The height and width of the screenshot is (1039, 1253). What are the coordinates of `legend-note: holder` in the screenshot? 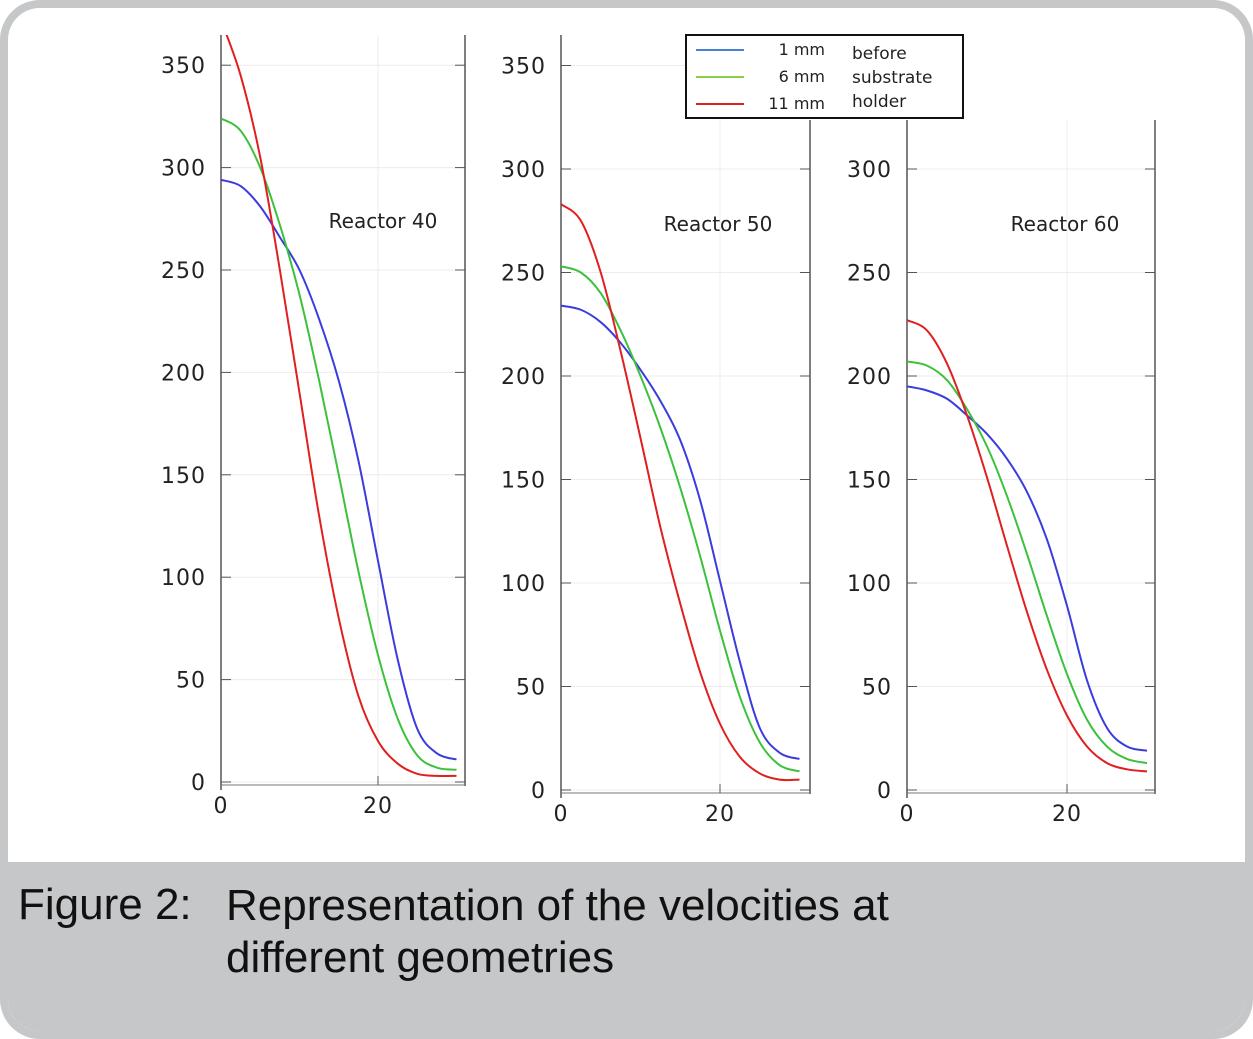 It's located at (879, 102).